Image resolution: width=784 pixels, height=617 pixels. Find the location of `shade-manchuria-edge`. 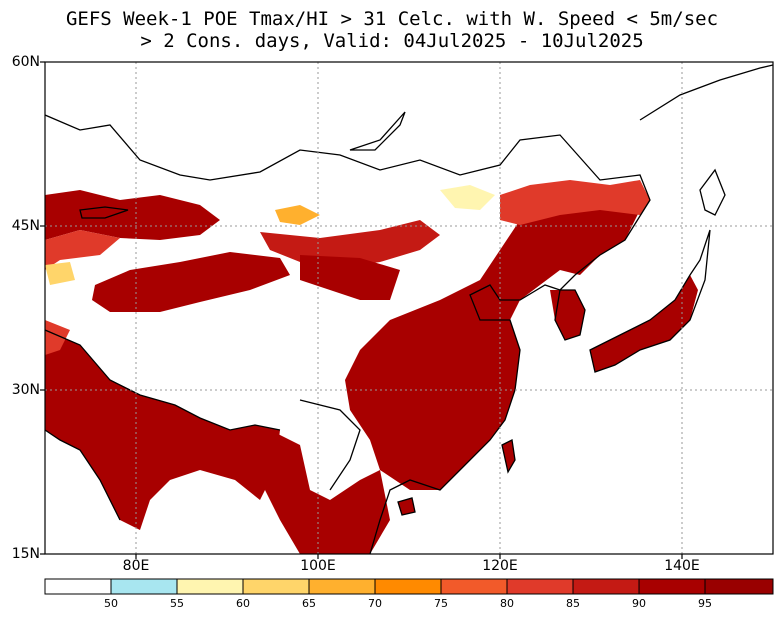

shade-manchuria-edge is located at coordinates (575, 202).